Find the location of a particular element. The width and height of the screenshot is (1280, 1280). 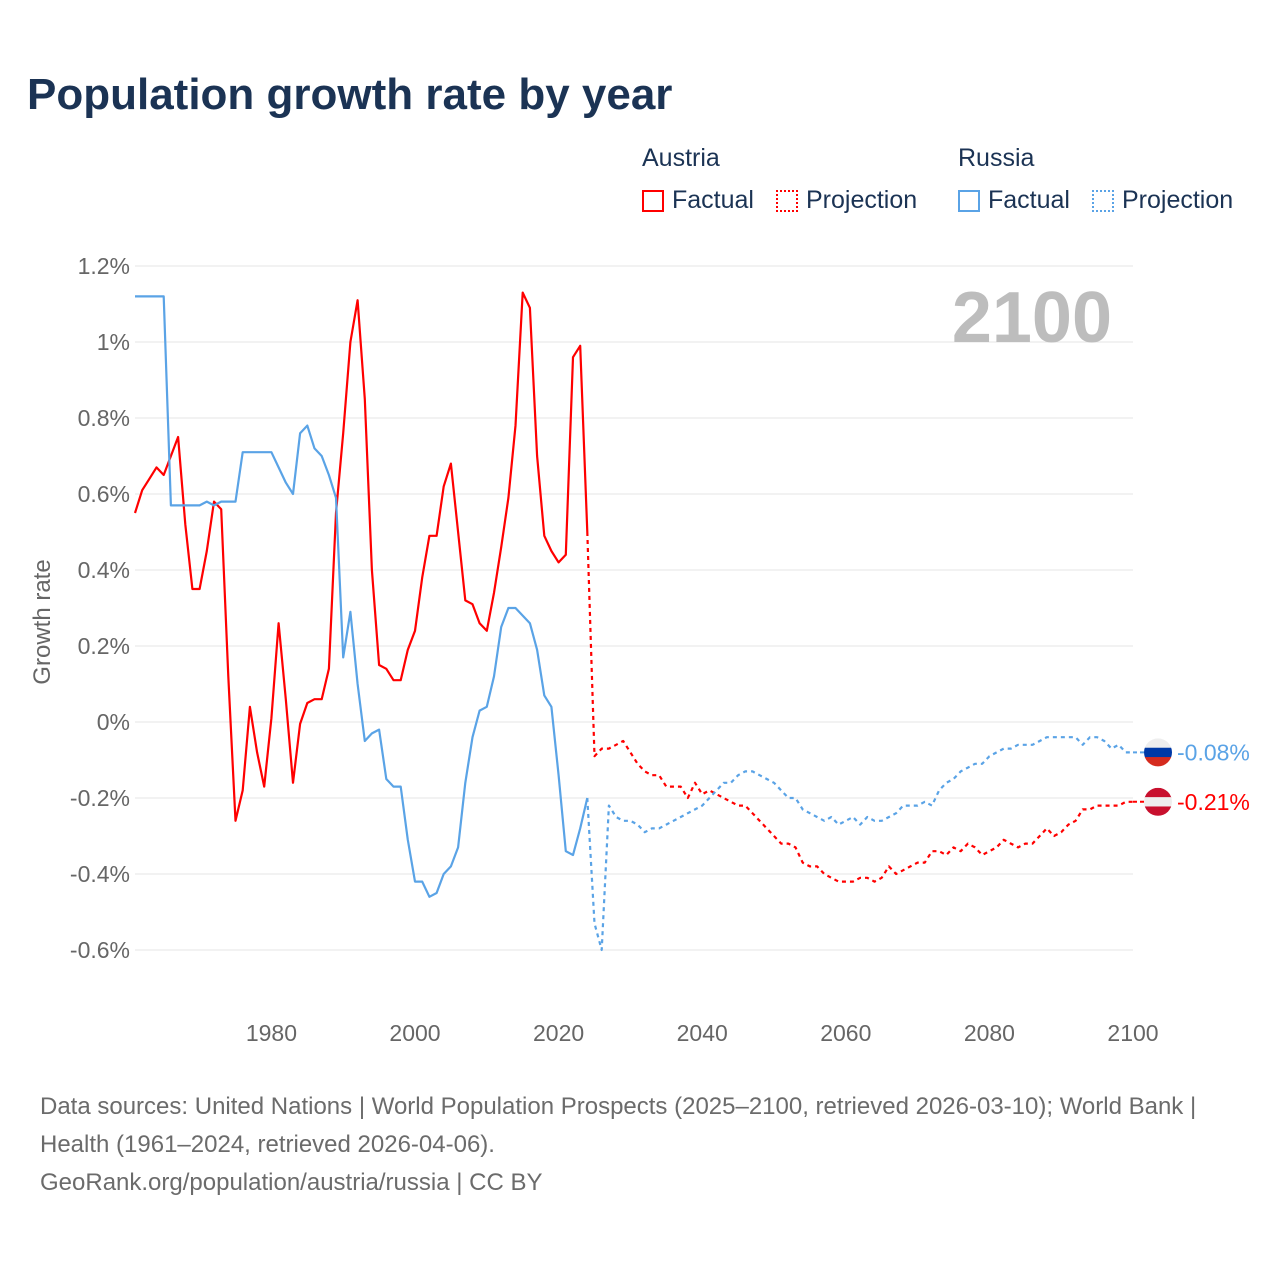

russia-flag-icon is located at coordinates (1158, 752).